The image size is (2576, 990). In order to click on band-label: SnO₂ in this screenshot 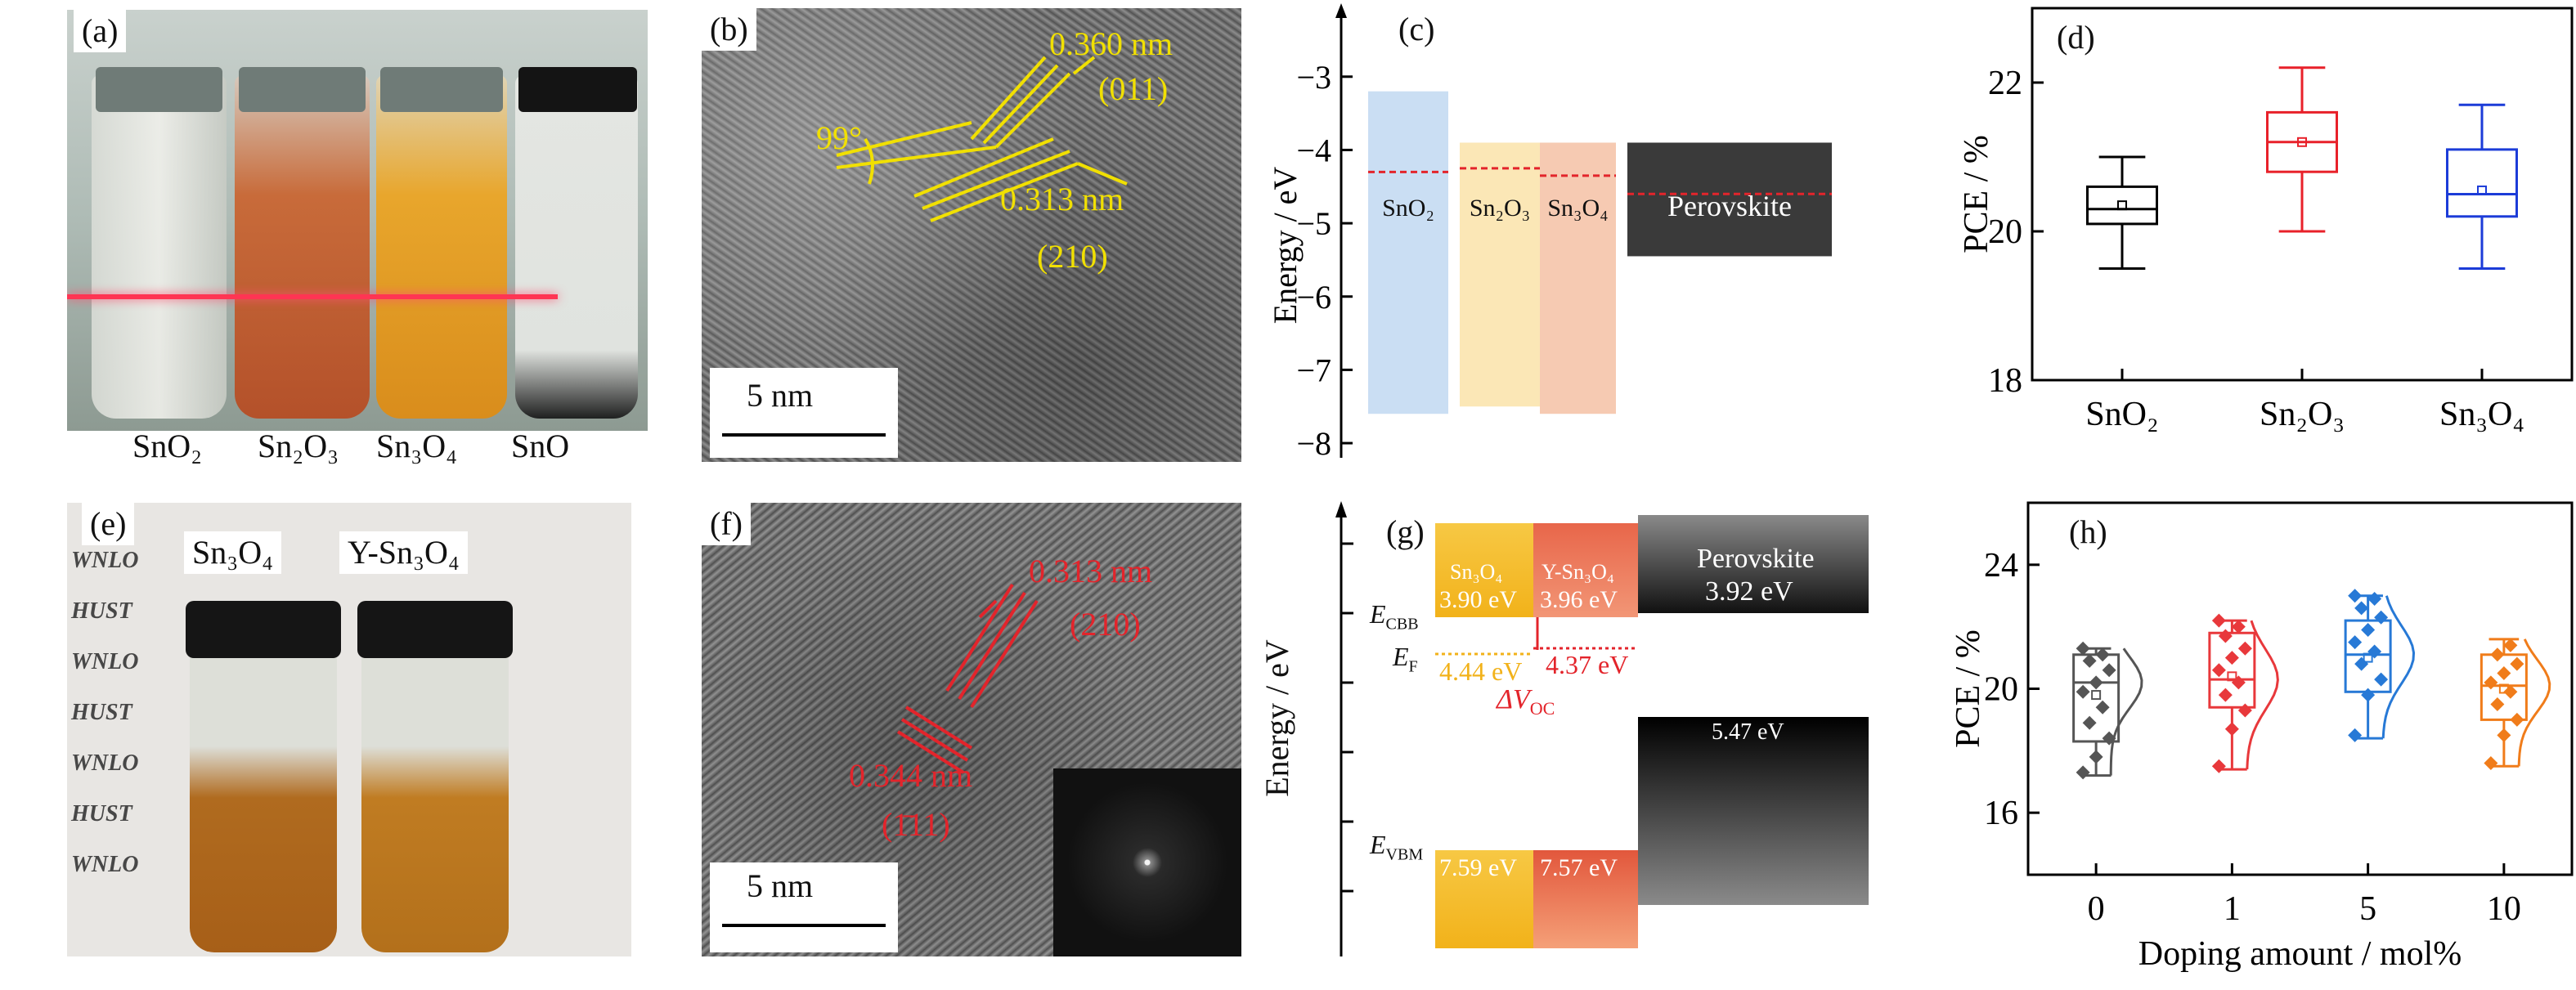, I will do `click(1408, 208)`.